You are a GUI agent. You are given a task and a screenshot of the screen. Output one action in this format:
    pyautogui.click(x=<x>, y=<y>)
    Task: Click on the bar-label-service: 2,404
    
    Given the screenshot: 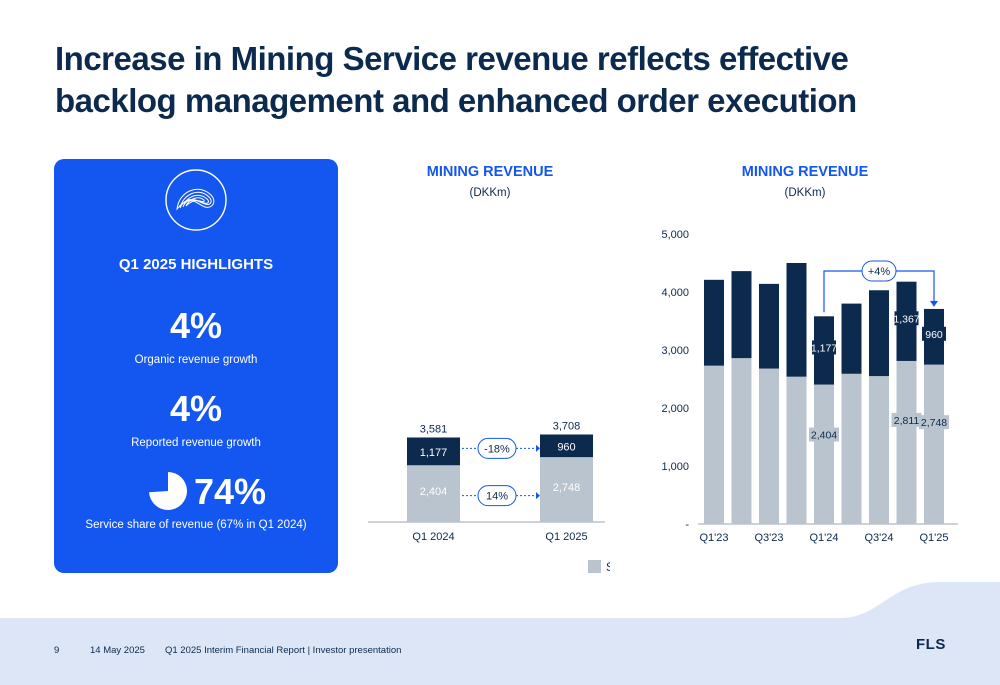 What is the action you would take?
    pyautogui.click(x=434, y=492)
    